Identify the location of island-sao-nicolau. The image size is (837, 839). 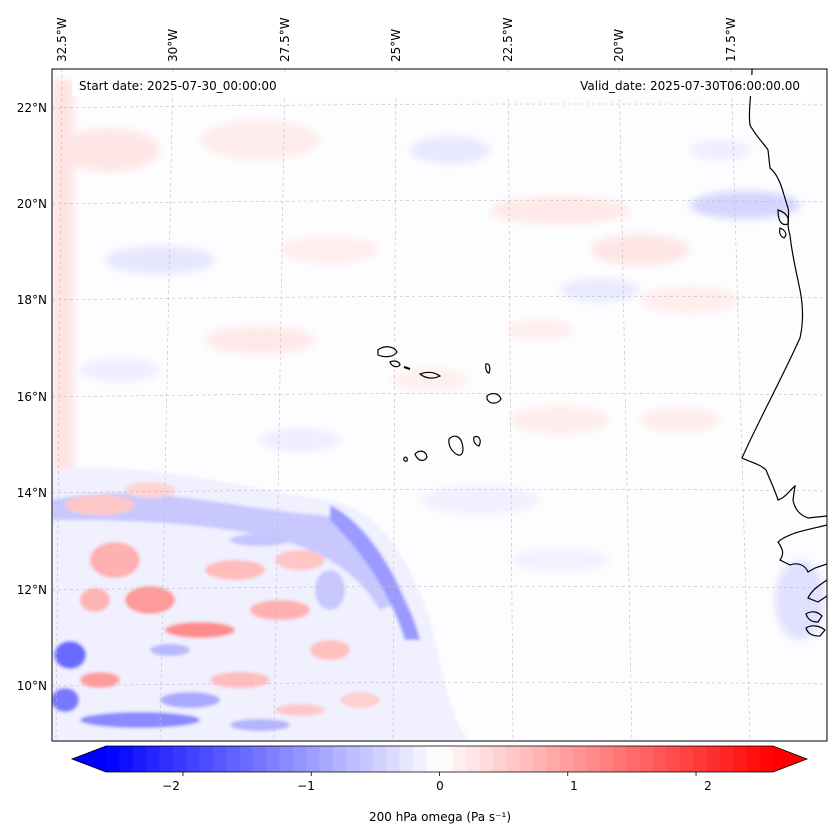
(430, 375).